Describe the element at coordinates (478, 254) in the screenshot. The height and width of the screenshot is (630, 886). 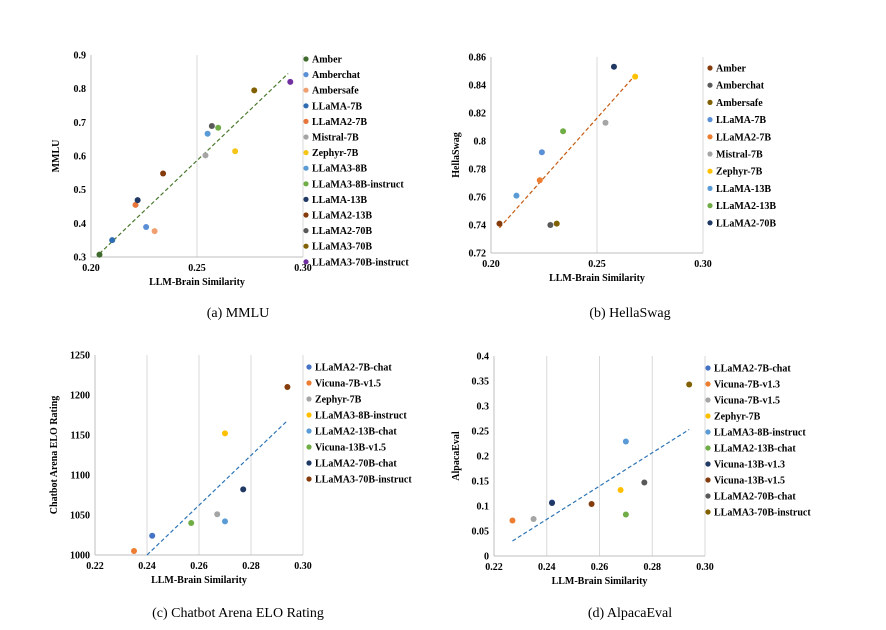
I see `y-tick-label: 0.72` at that location.